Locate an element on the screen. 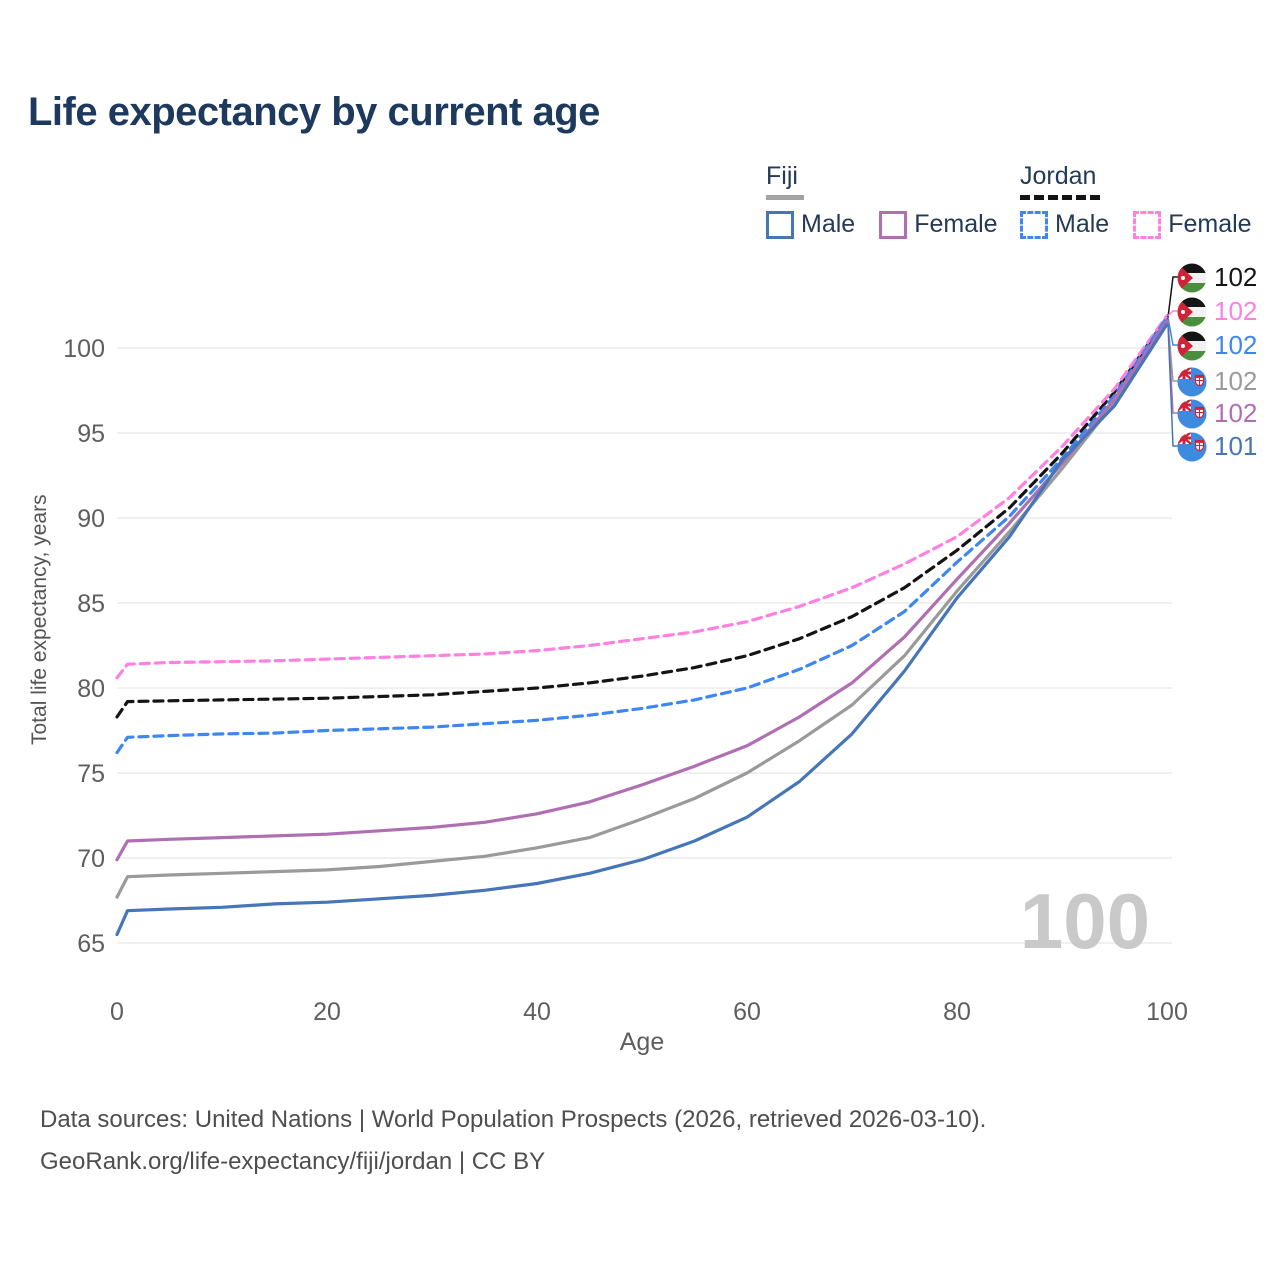  leader-line-jordan-female is located at coordinates (1173, 313).